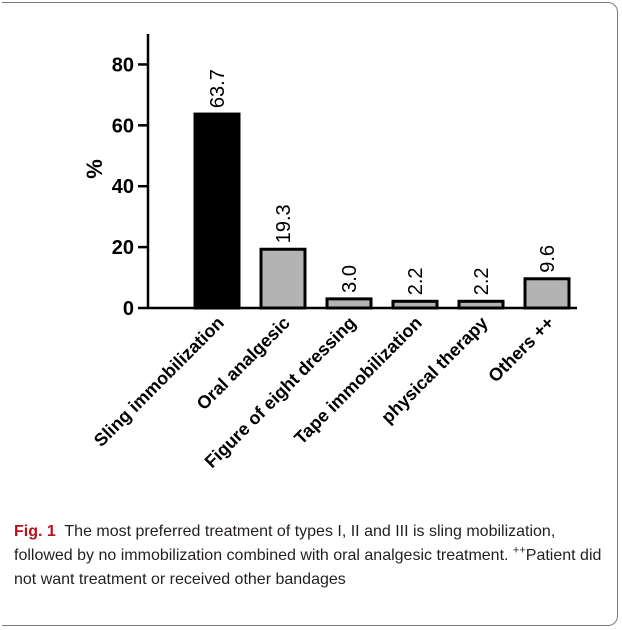 This screenshot has height=630, width=622. What do you see at coordinates (128, 309) in the screenshot?
I see `y-tick-label: 0` at bounding box center [128, 309].